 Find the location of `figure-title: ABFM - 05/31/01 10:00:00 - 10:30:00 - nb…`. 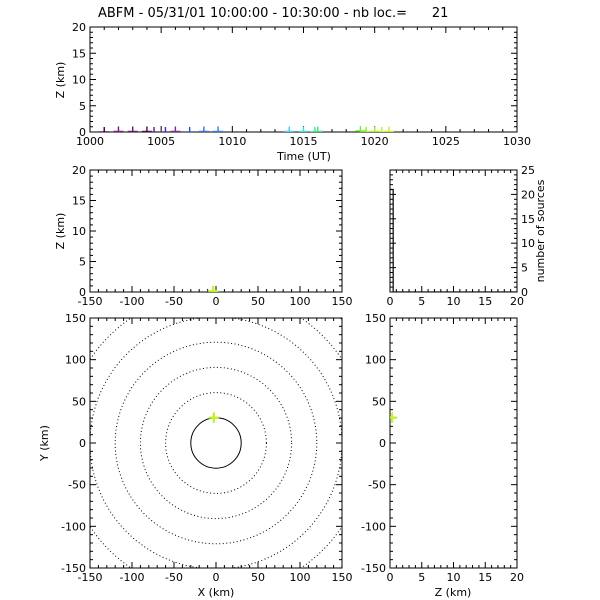

figure-title: ABFM - 05/31/01 10:00:00 - 10:30:00 - nb… is located at coordinates (273, 13).